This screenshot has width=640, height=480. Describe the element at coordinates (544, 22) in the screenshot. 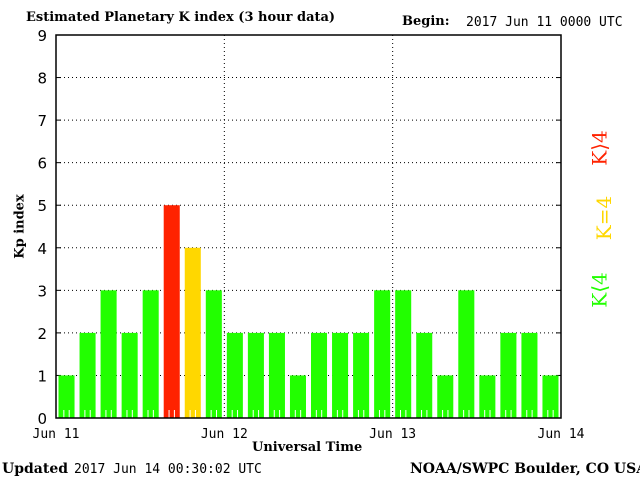

I see `begin-value: 2017 Jun 11 0000 UTC` at that location.